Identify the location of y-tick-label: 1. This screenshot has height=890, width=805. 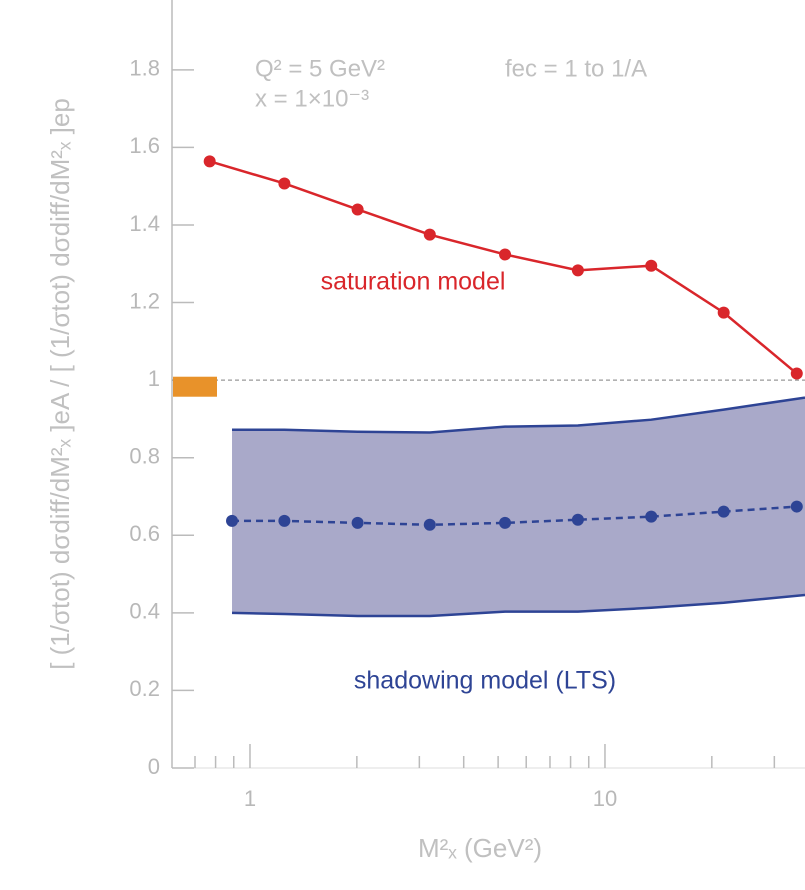
(154, 378).